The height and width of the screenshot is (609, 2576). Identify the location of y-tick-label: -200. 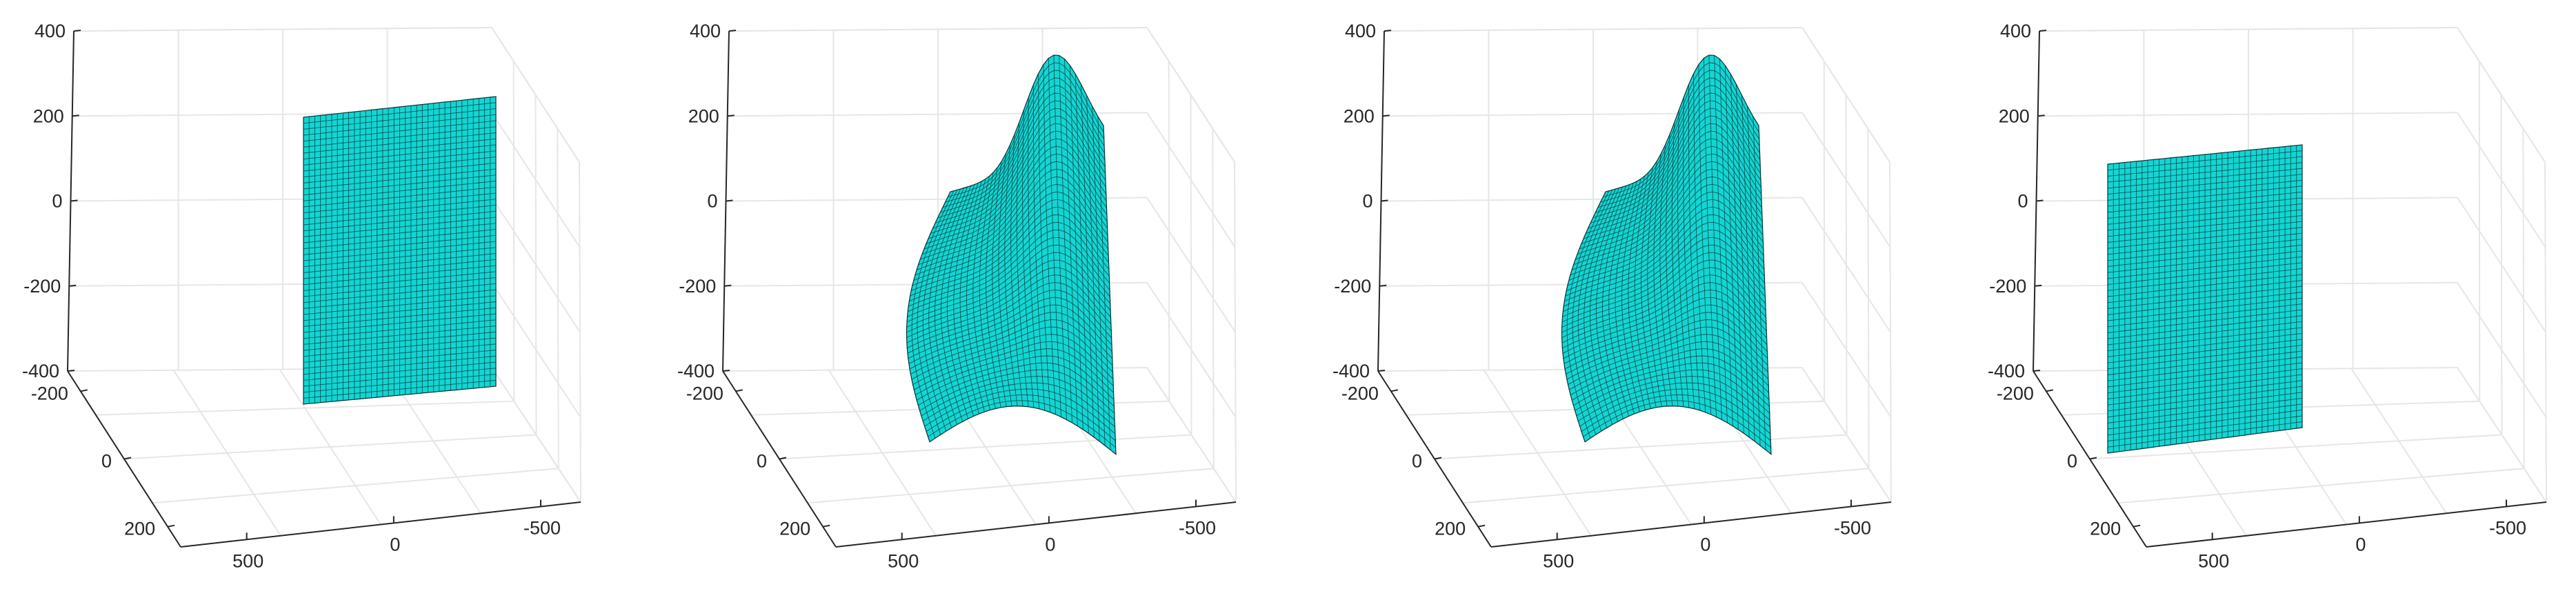
(704, 393).